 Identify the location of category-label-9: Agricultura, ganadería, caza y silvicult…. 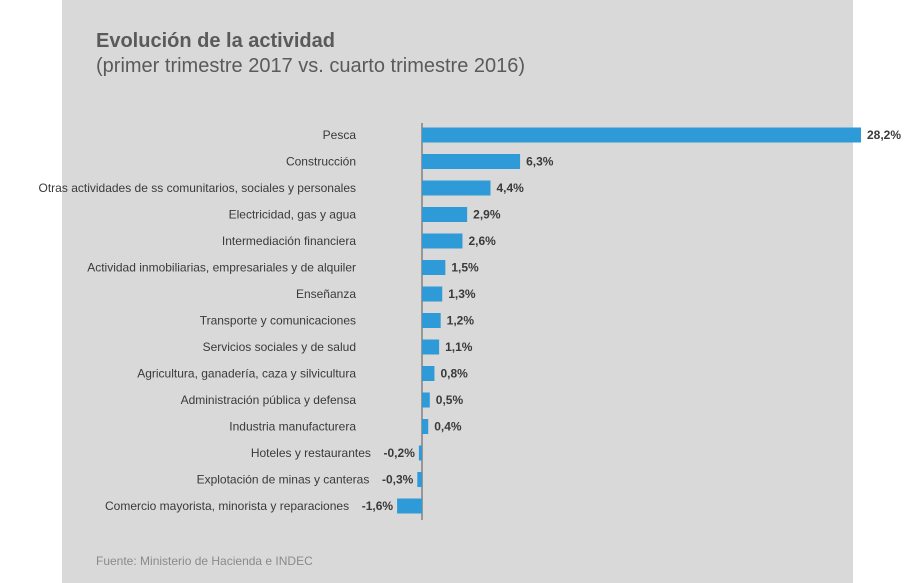
(246, 374).